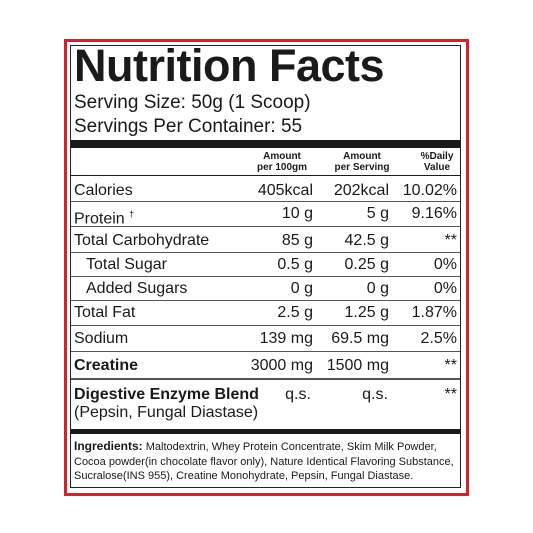  Describe the element at coordinates (166, 412) in the screenshot. I see `enzyme-note: (Pepsin, Fungal Diastase)` at that location.